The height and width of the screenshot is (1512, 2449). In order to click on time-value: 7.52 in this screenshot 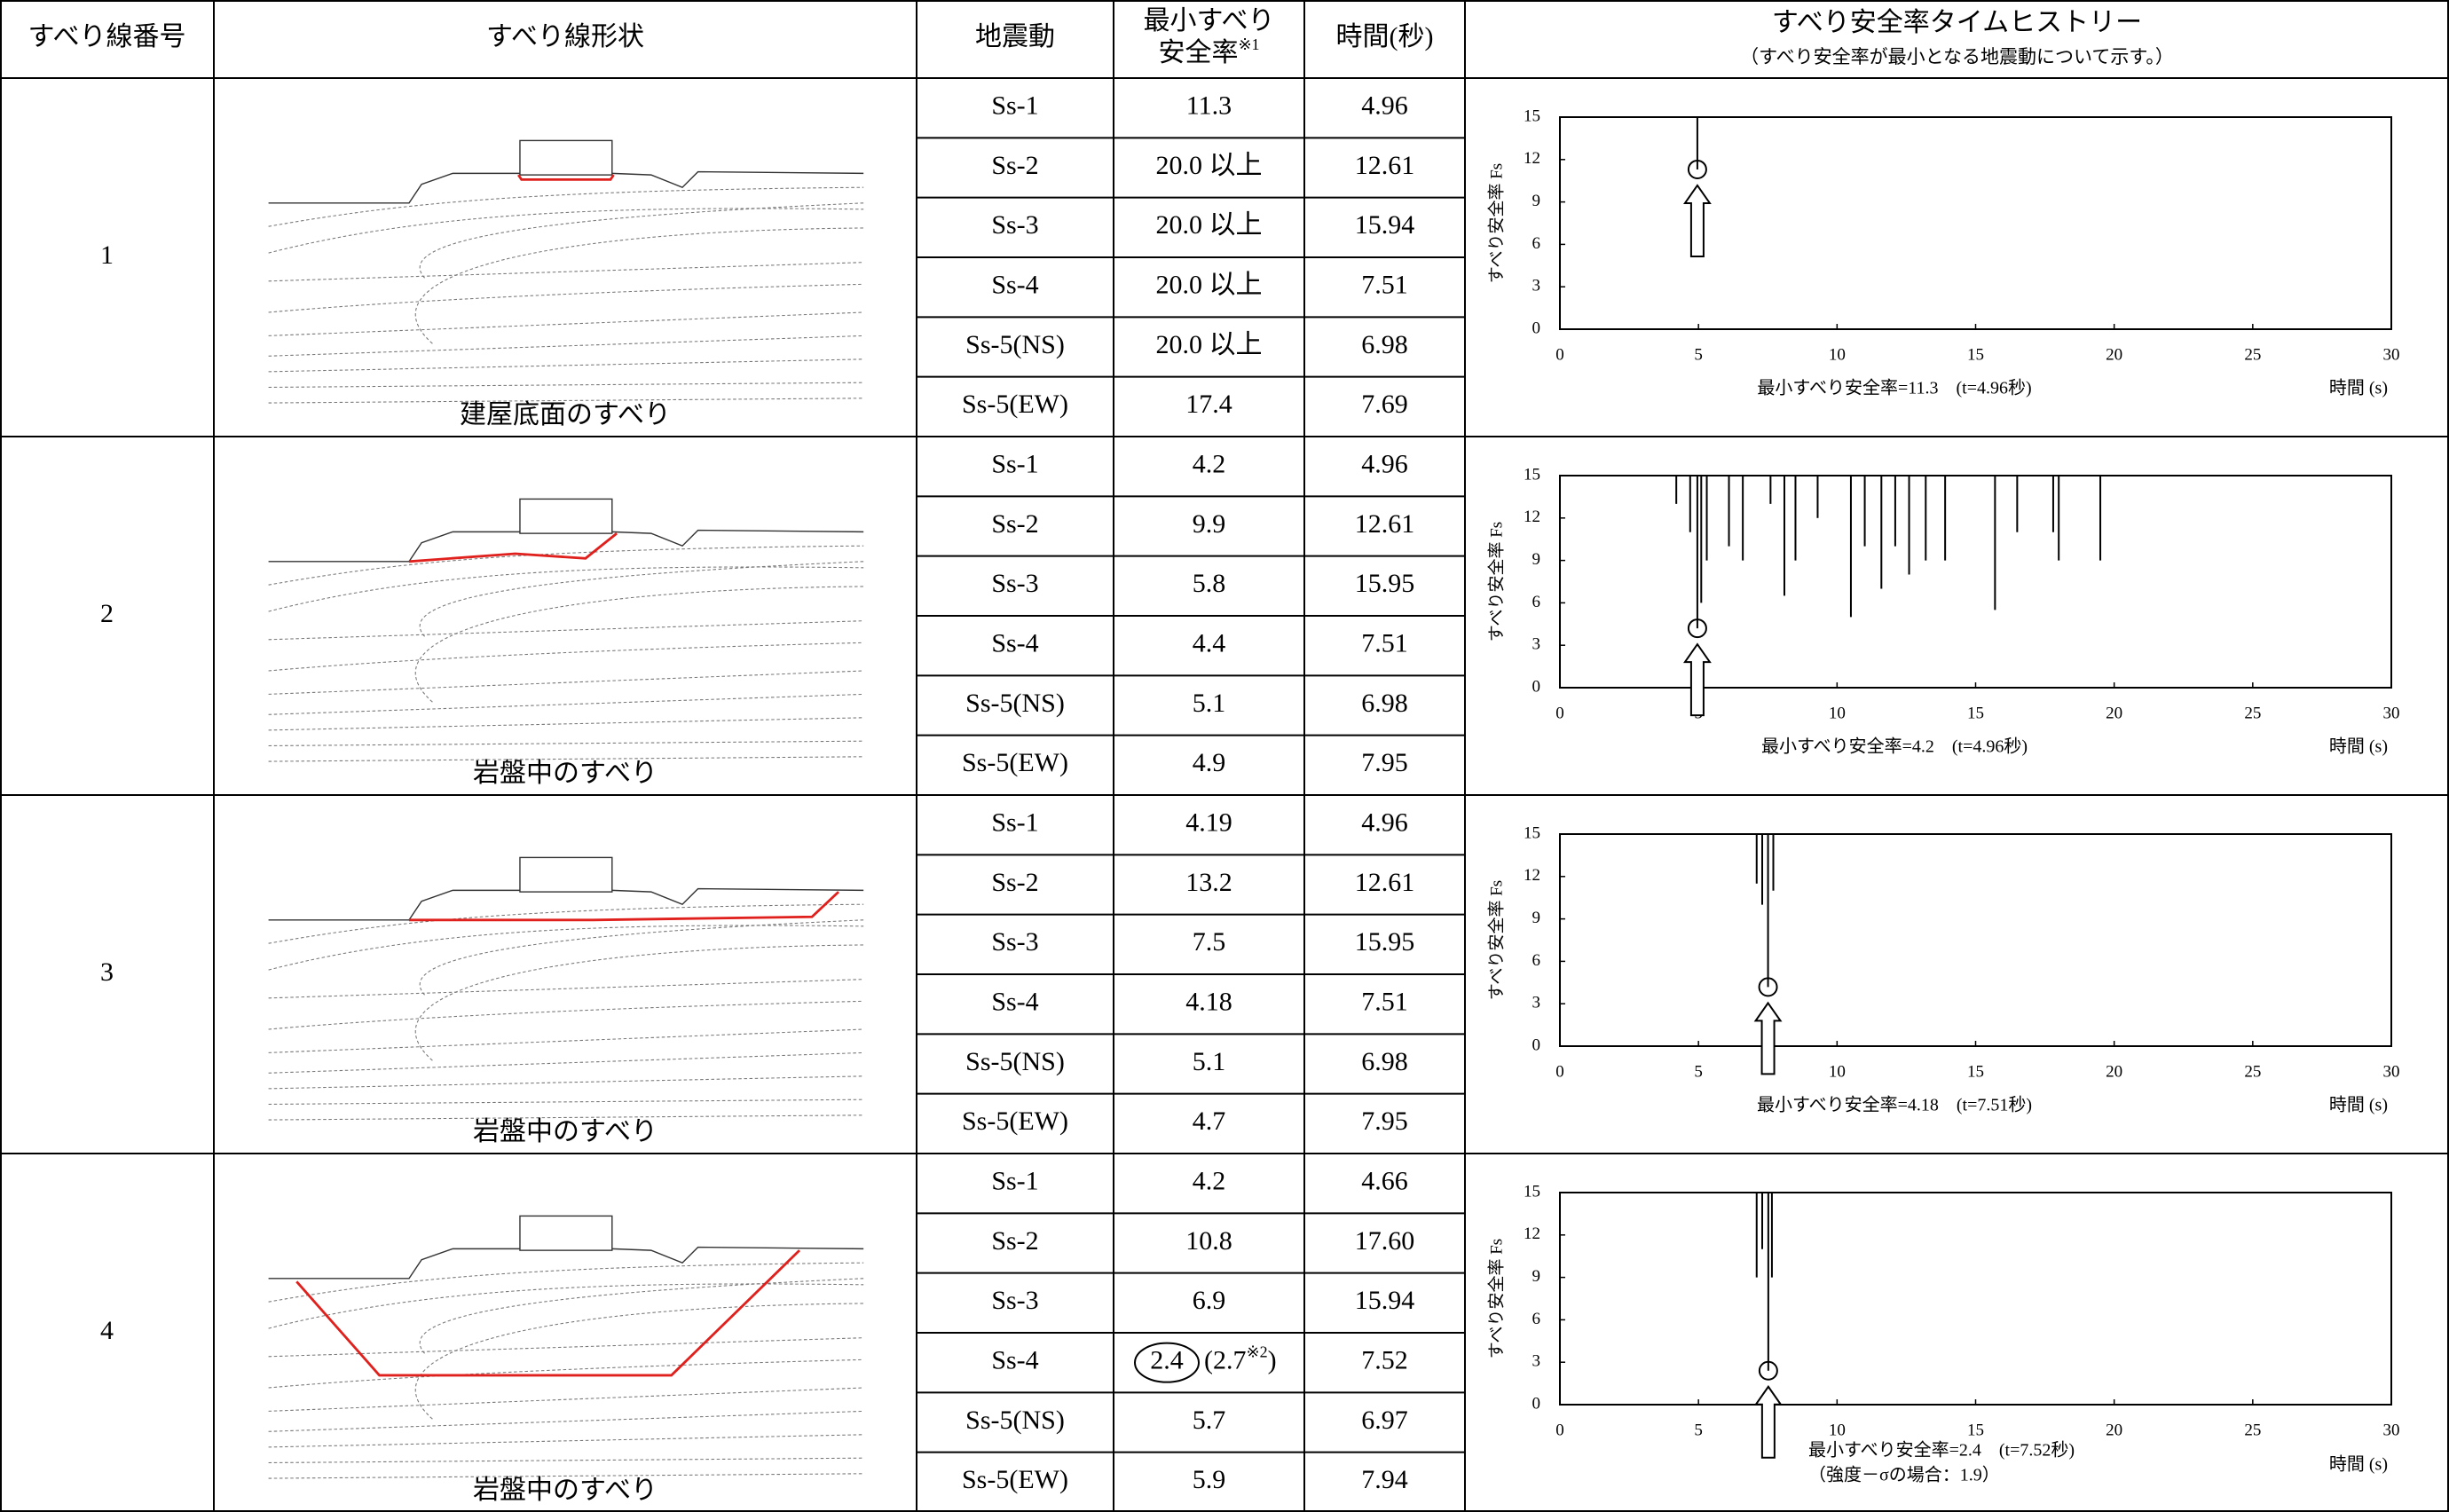, I will do `click(1384, 1360)`.